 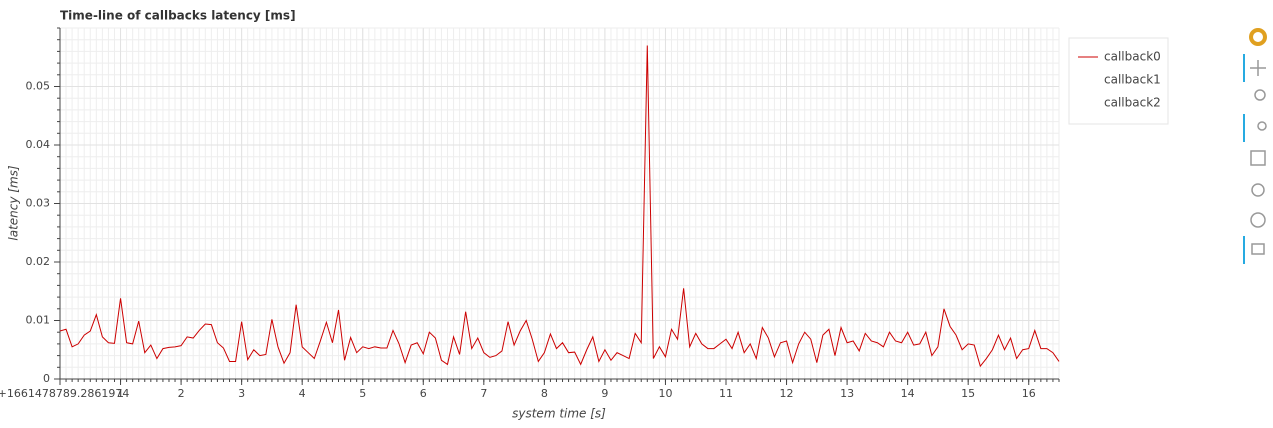 I want to click on x-tick-label: 0+1661478789.2861974, so click(x=64, y=393).